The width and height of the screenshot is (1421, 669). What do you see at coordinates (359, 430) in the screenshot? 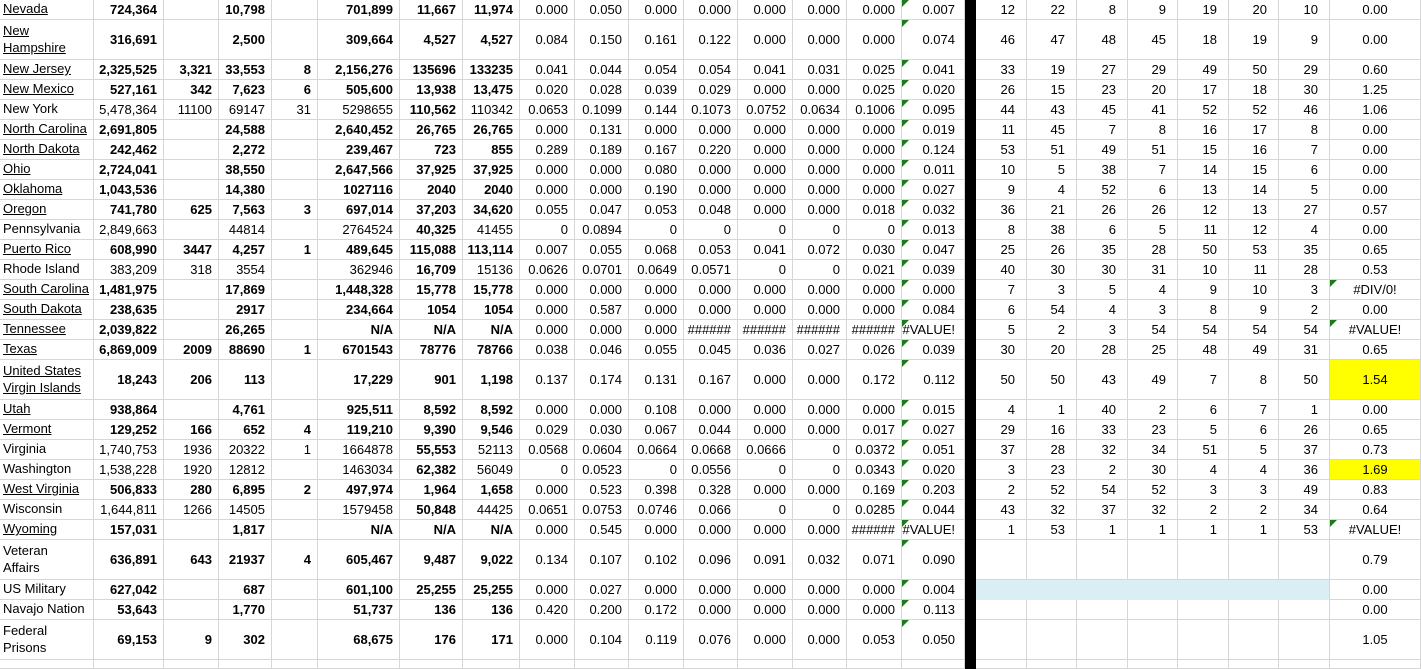
I see `cell-vermont-left-5: 119,210` at bounding box center [359, 430].